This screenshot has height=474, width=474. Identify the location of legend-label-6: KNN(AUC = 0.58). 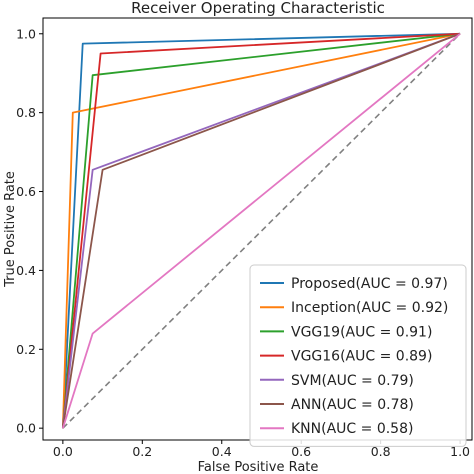
(352, 429).